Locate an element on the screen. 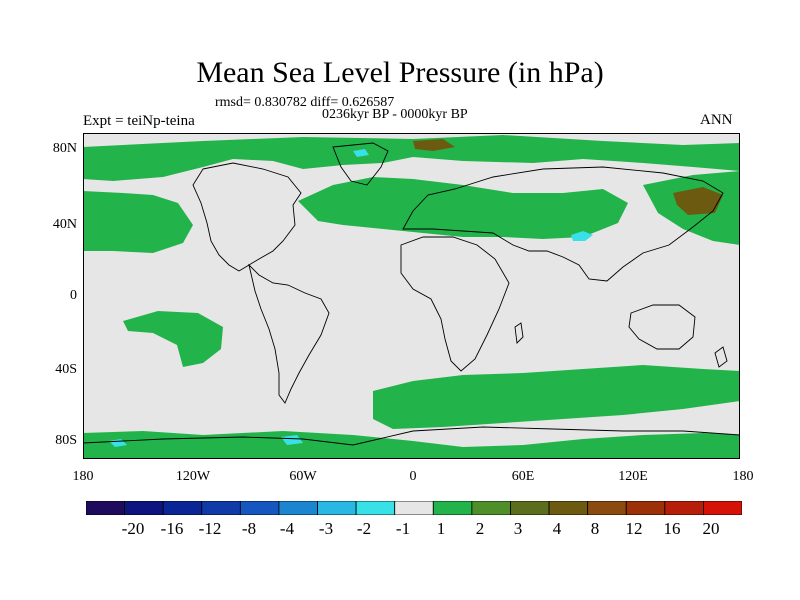 The height and width of the screenshot is (600, 800). colorbar-label-11: 3 is located at coordinates (518, 528).